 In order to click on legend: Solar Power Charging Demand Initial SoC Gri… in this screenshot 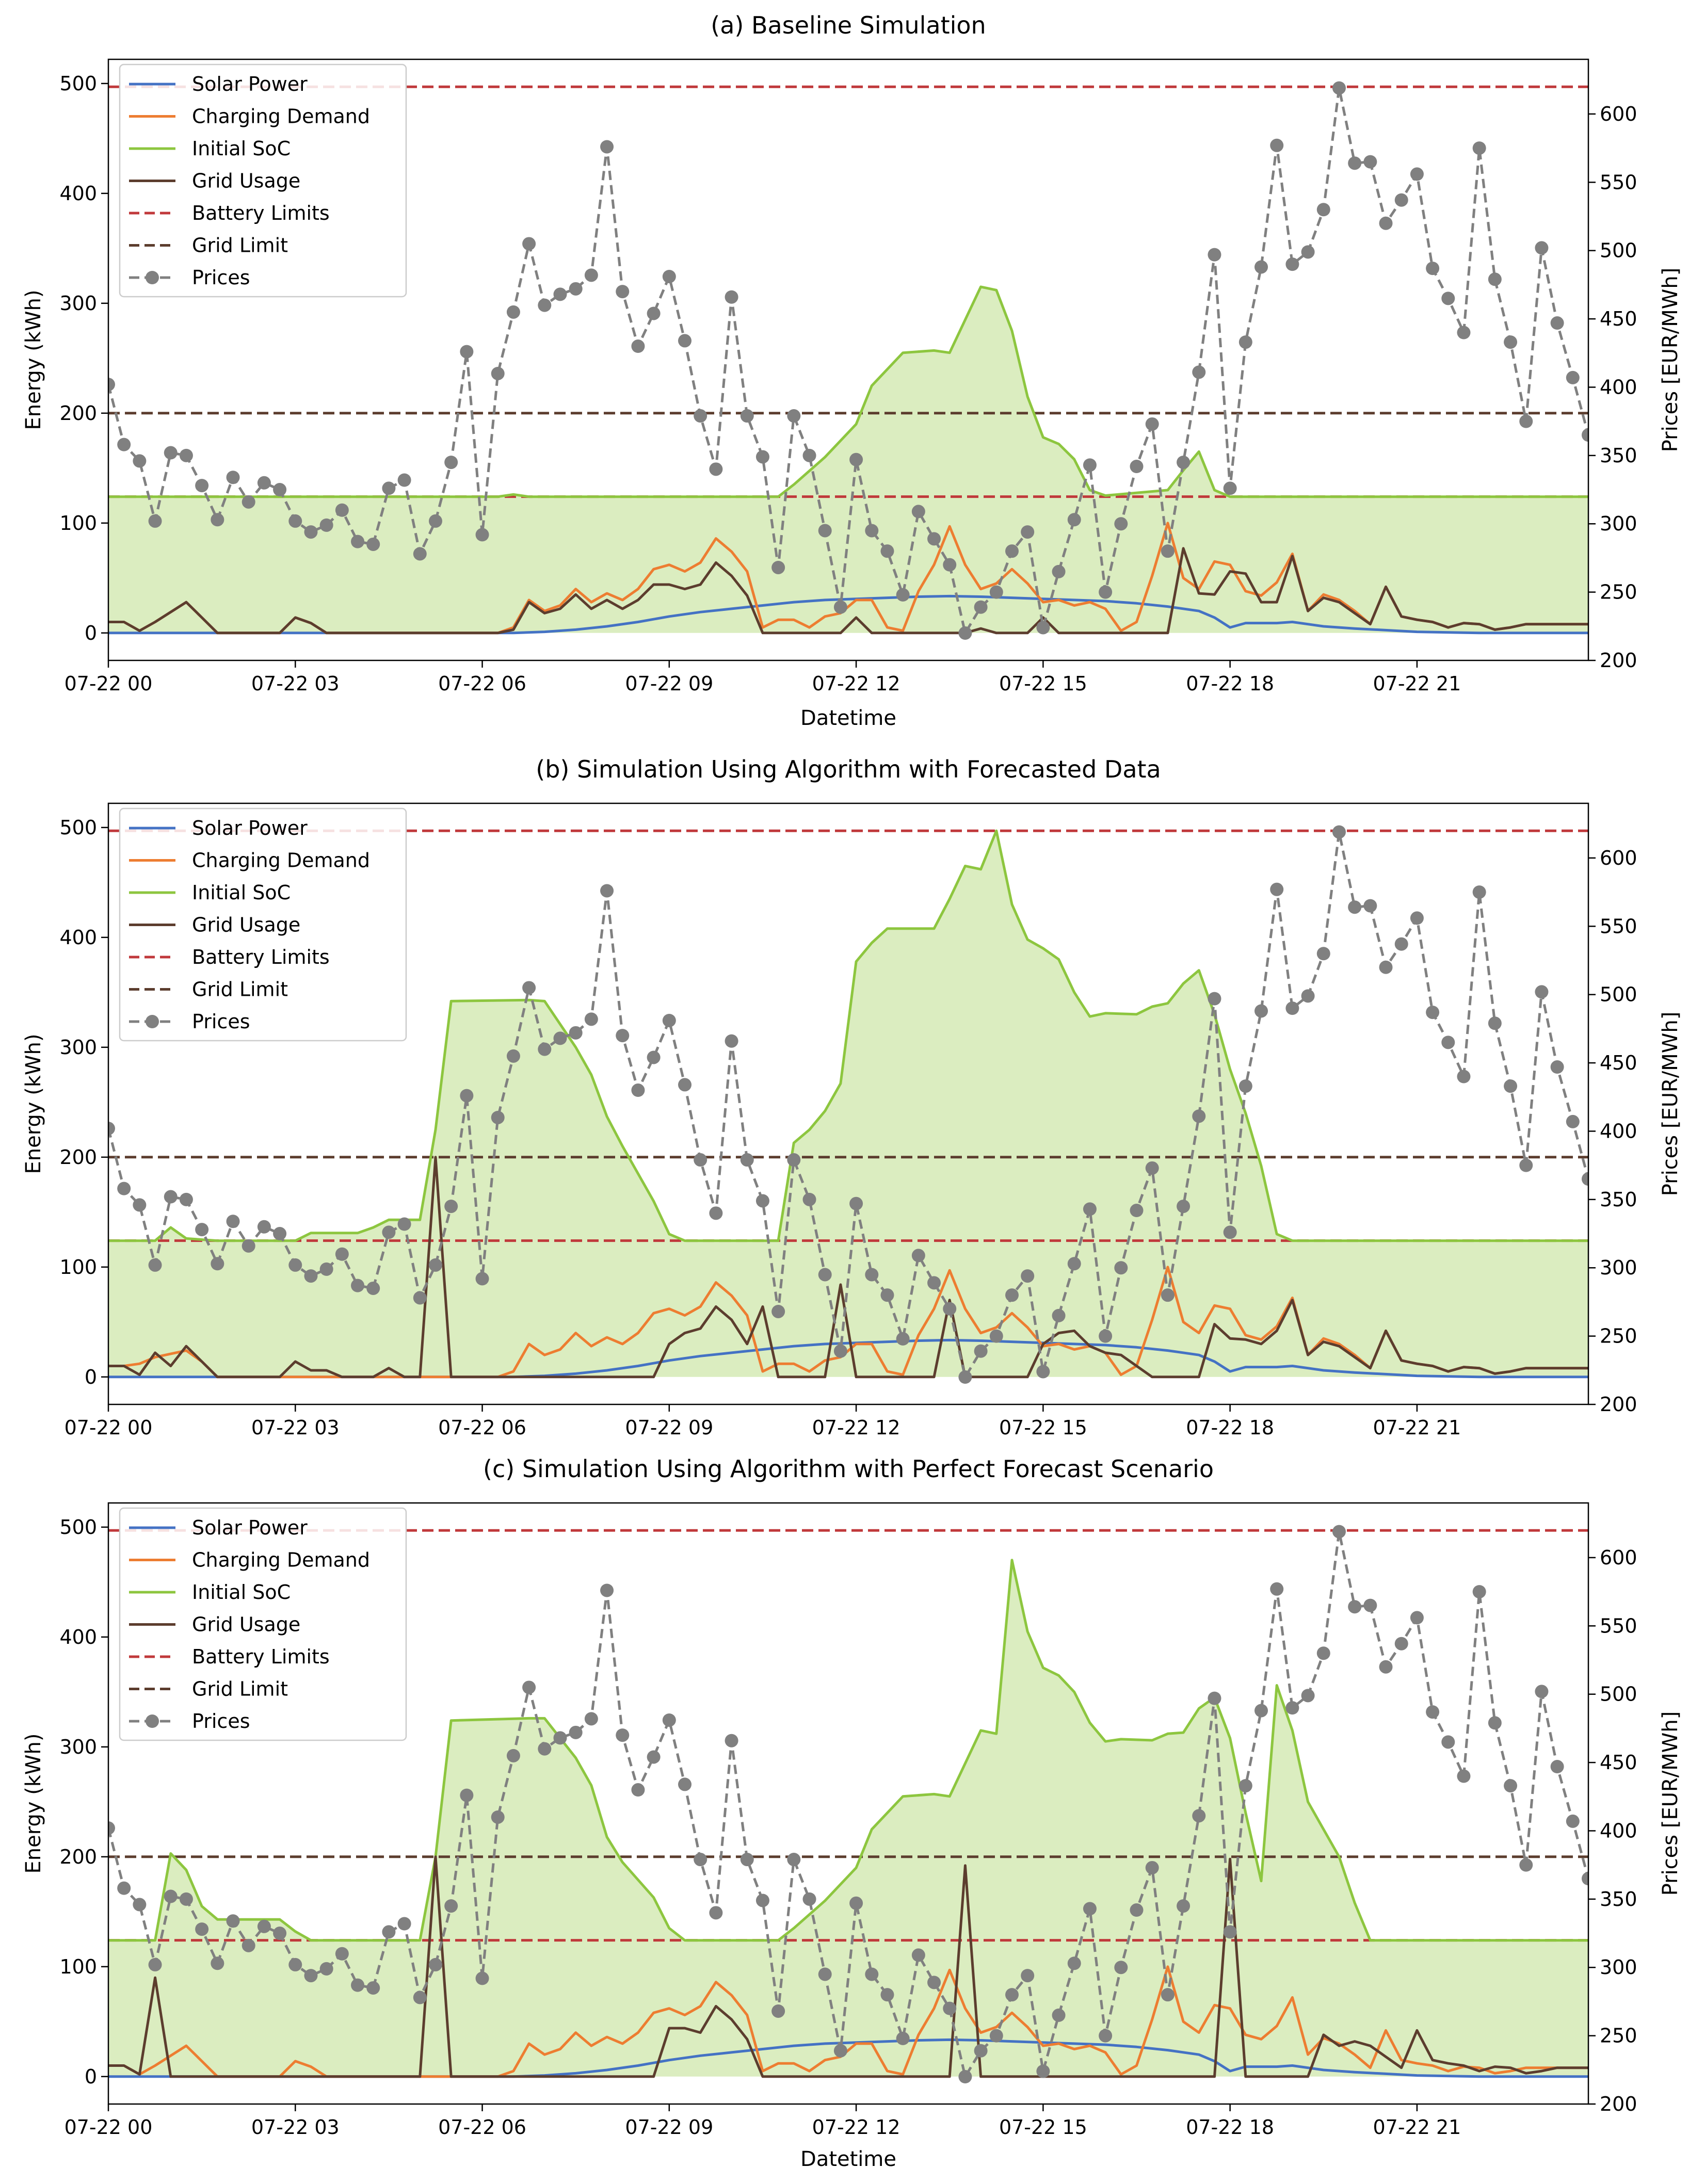, I will do `click(263, 1624)`.